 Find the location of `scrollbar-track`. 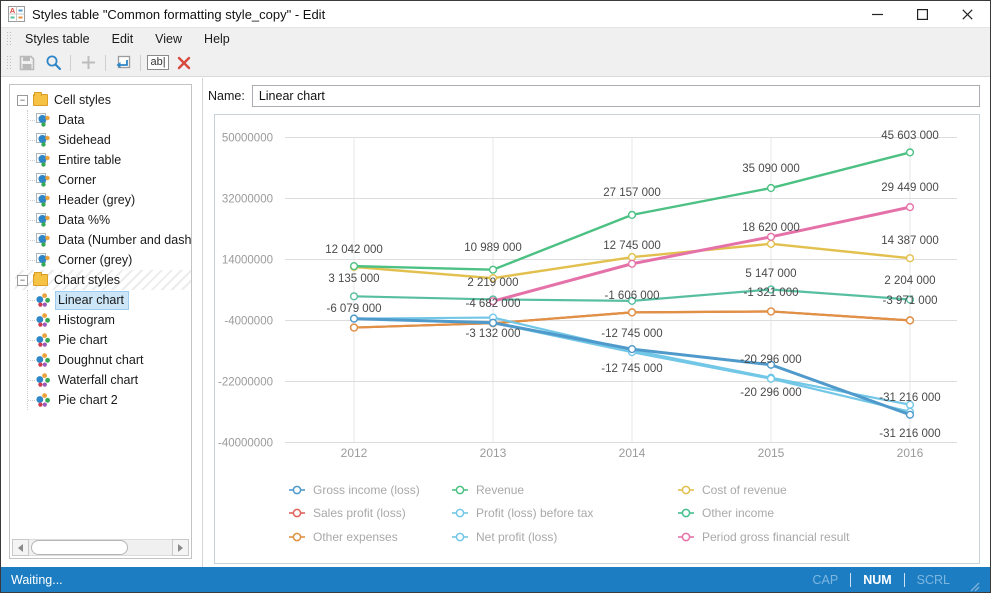

scrollbar-track is located at coordinates (100, 547).